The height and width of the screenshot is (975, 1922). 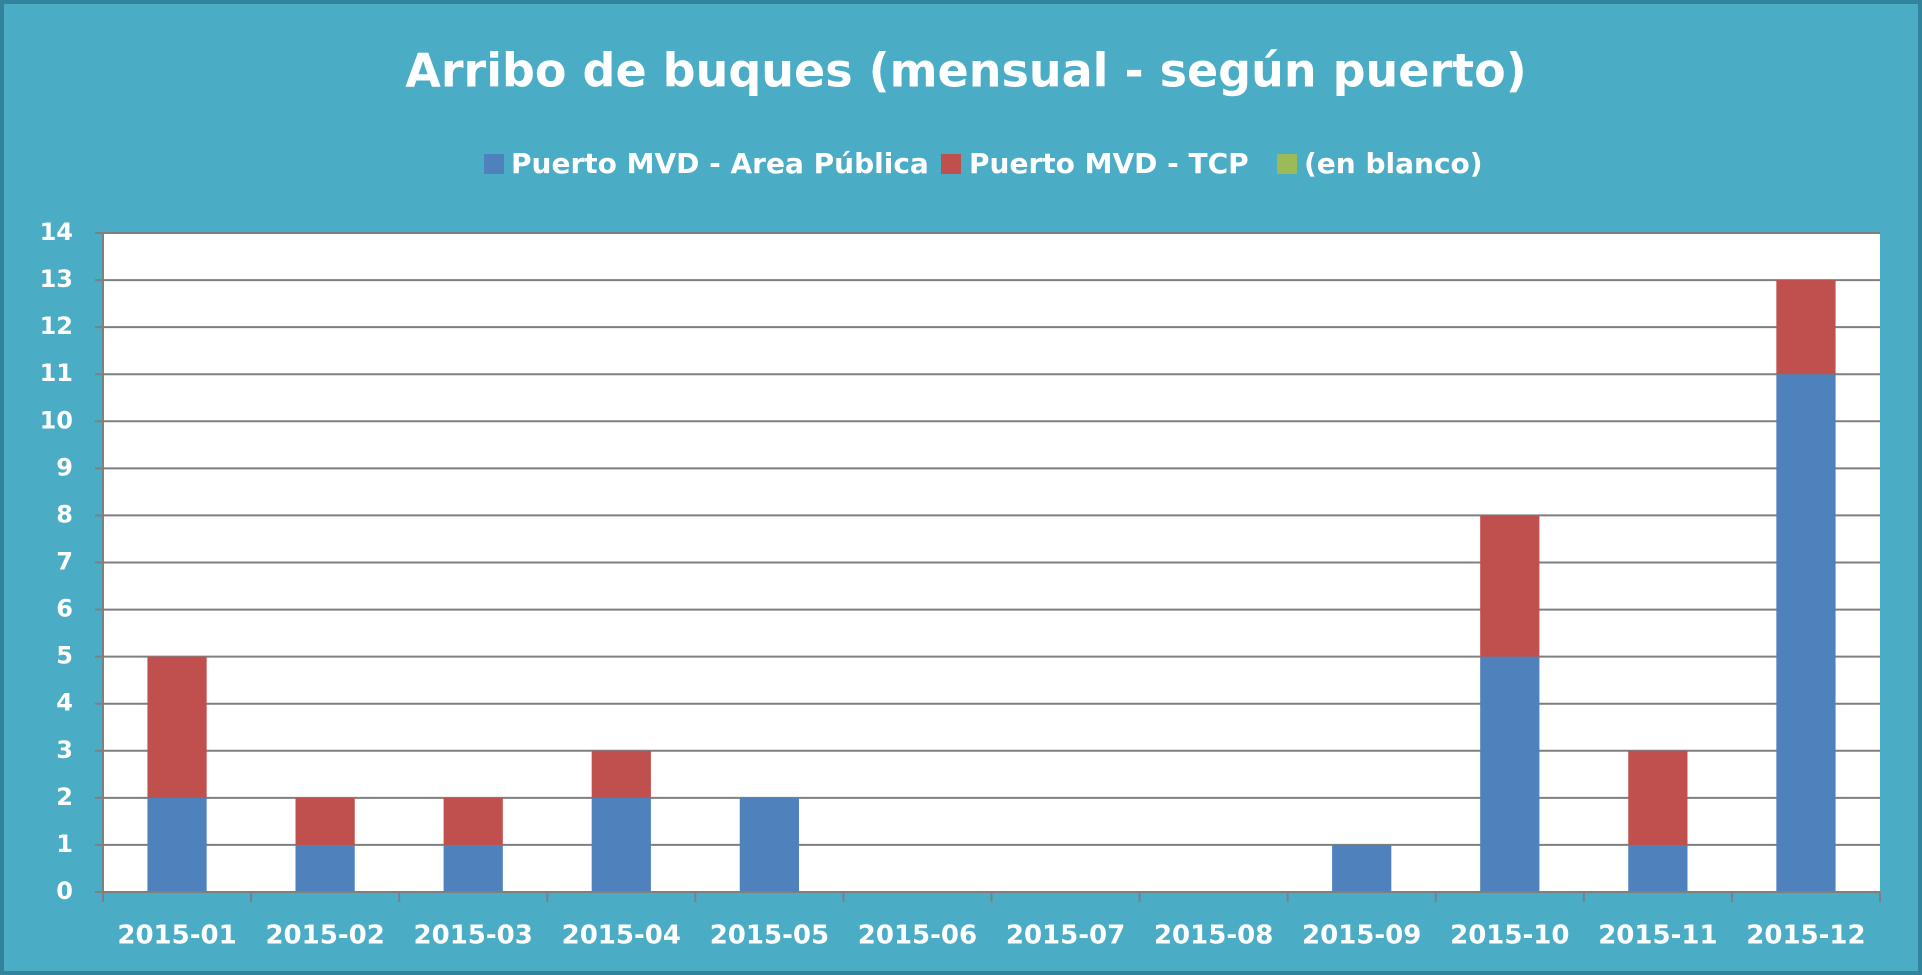 I want to click on x-tick-label: 2015-03, so click(x=473, y=936).